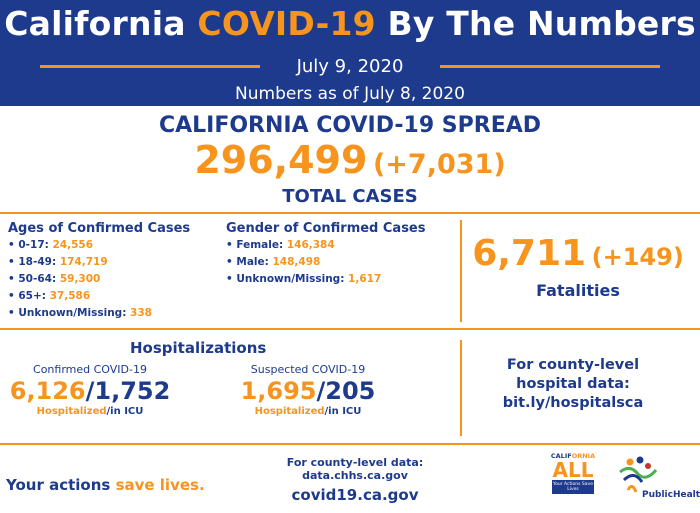 The height and width of the screenshot is (513, 700). I want to click on fatalities-value: 6,711 (+149), so click(578, 253).